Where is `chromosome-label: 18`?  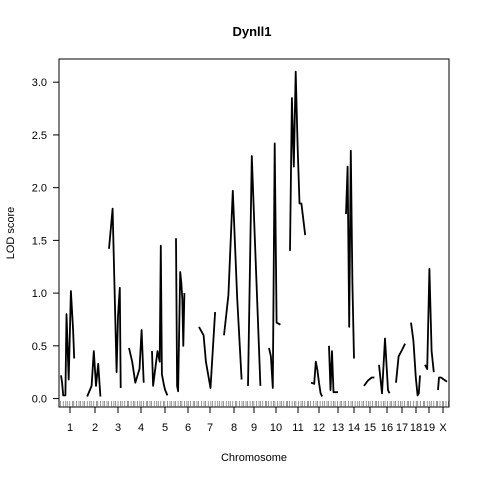 chromosome-label: 18 is located at coordinates (416, 428).